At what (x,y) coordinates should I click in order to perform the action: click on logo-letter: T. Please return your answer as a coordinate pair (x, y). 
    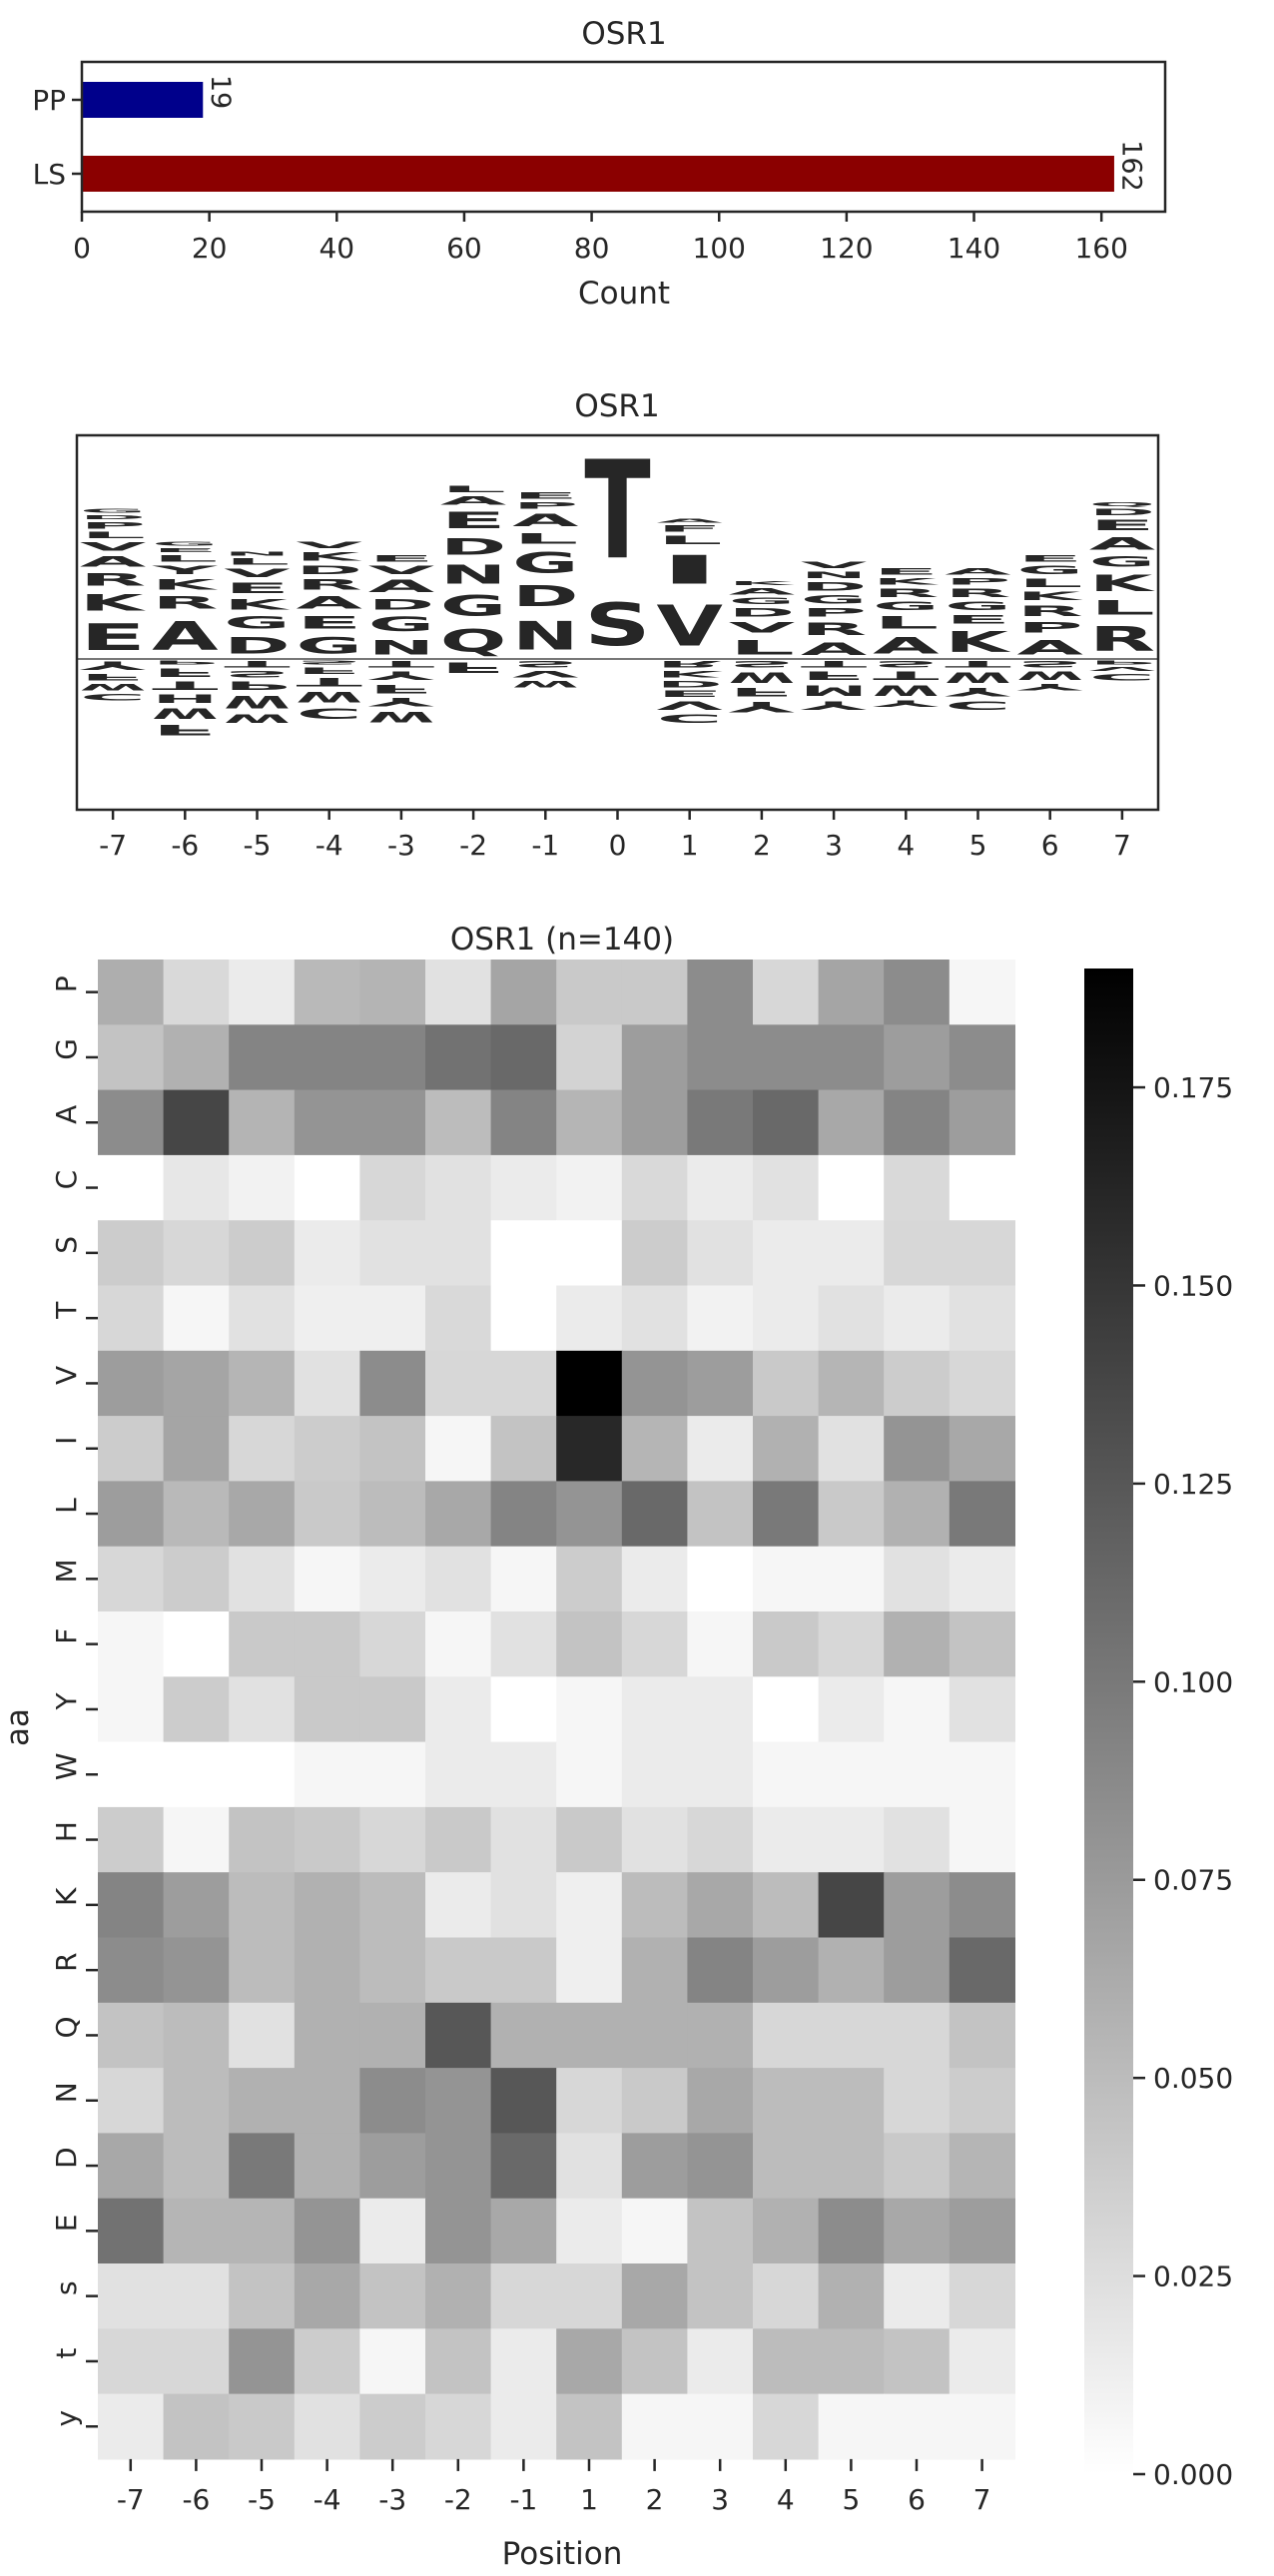
    Looking at the image, I should click on (617, 510).